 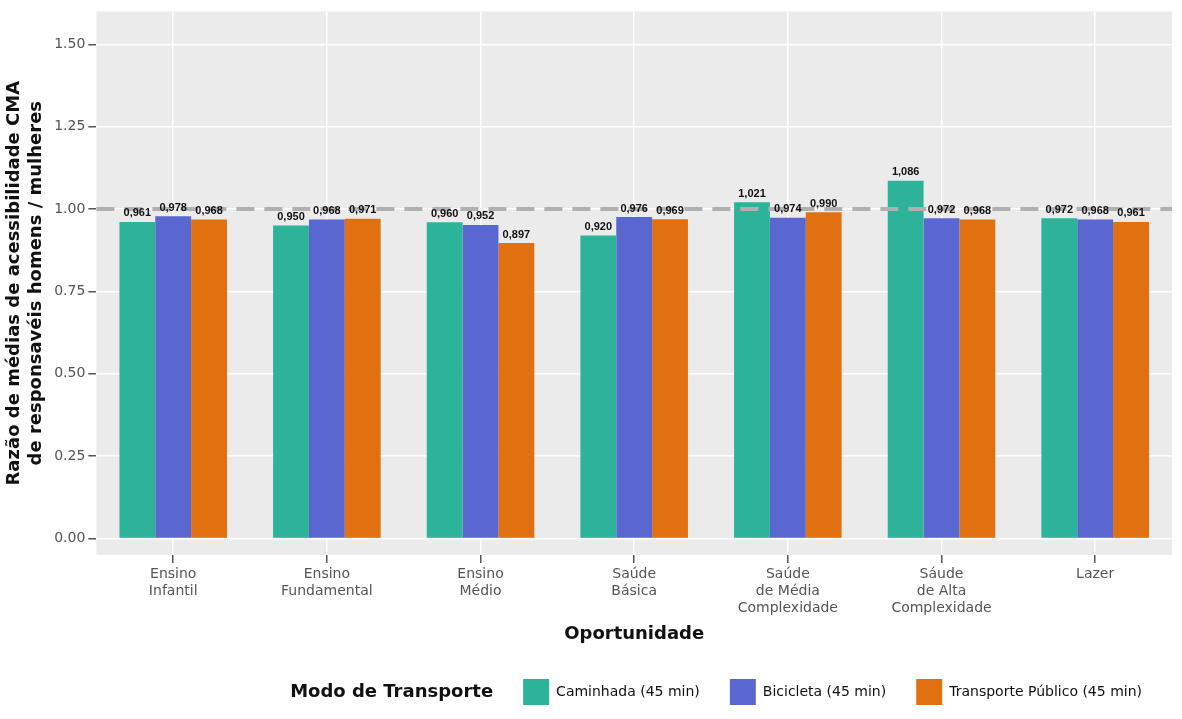 I want to click on y-axis-title: Razão de médias de acessibilidade CMA de responsavéis homens / mulheres, so click(x=24, y=283).